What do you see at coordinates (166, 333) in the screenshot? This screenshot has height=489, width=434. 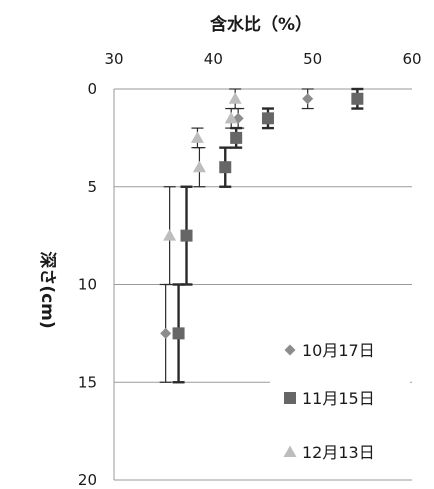 I see `marker-s0-p2` at bounding box center [166, 333].